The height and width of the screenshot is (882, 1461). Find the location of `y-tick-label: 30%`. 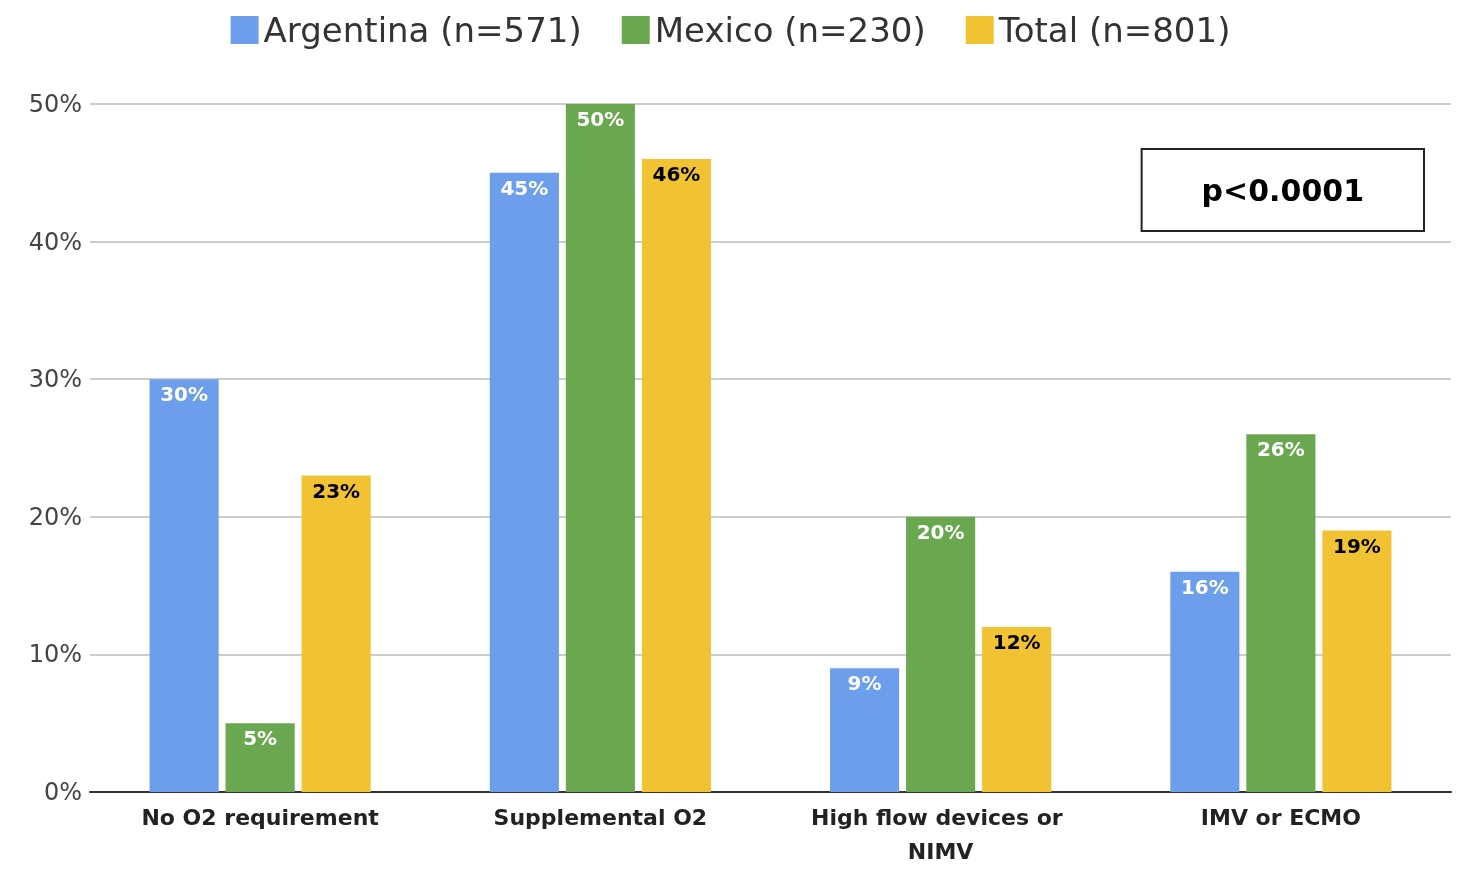

y-tick-label: 30% is located at coordinates (55, 379).